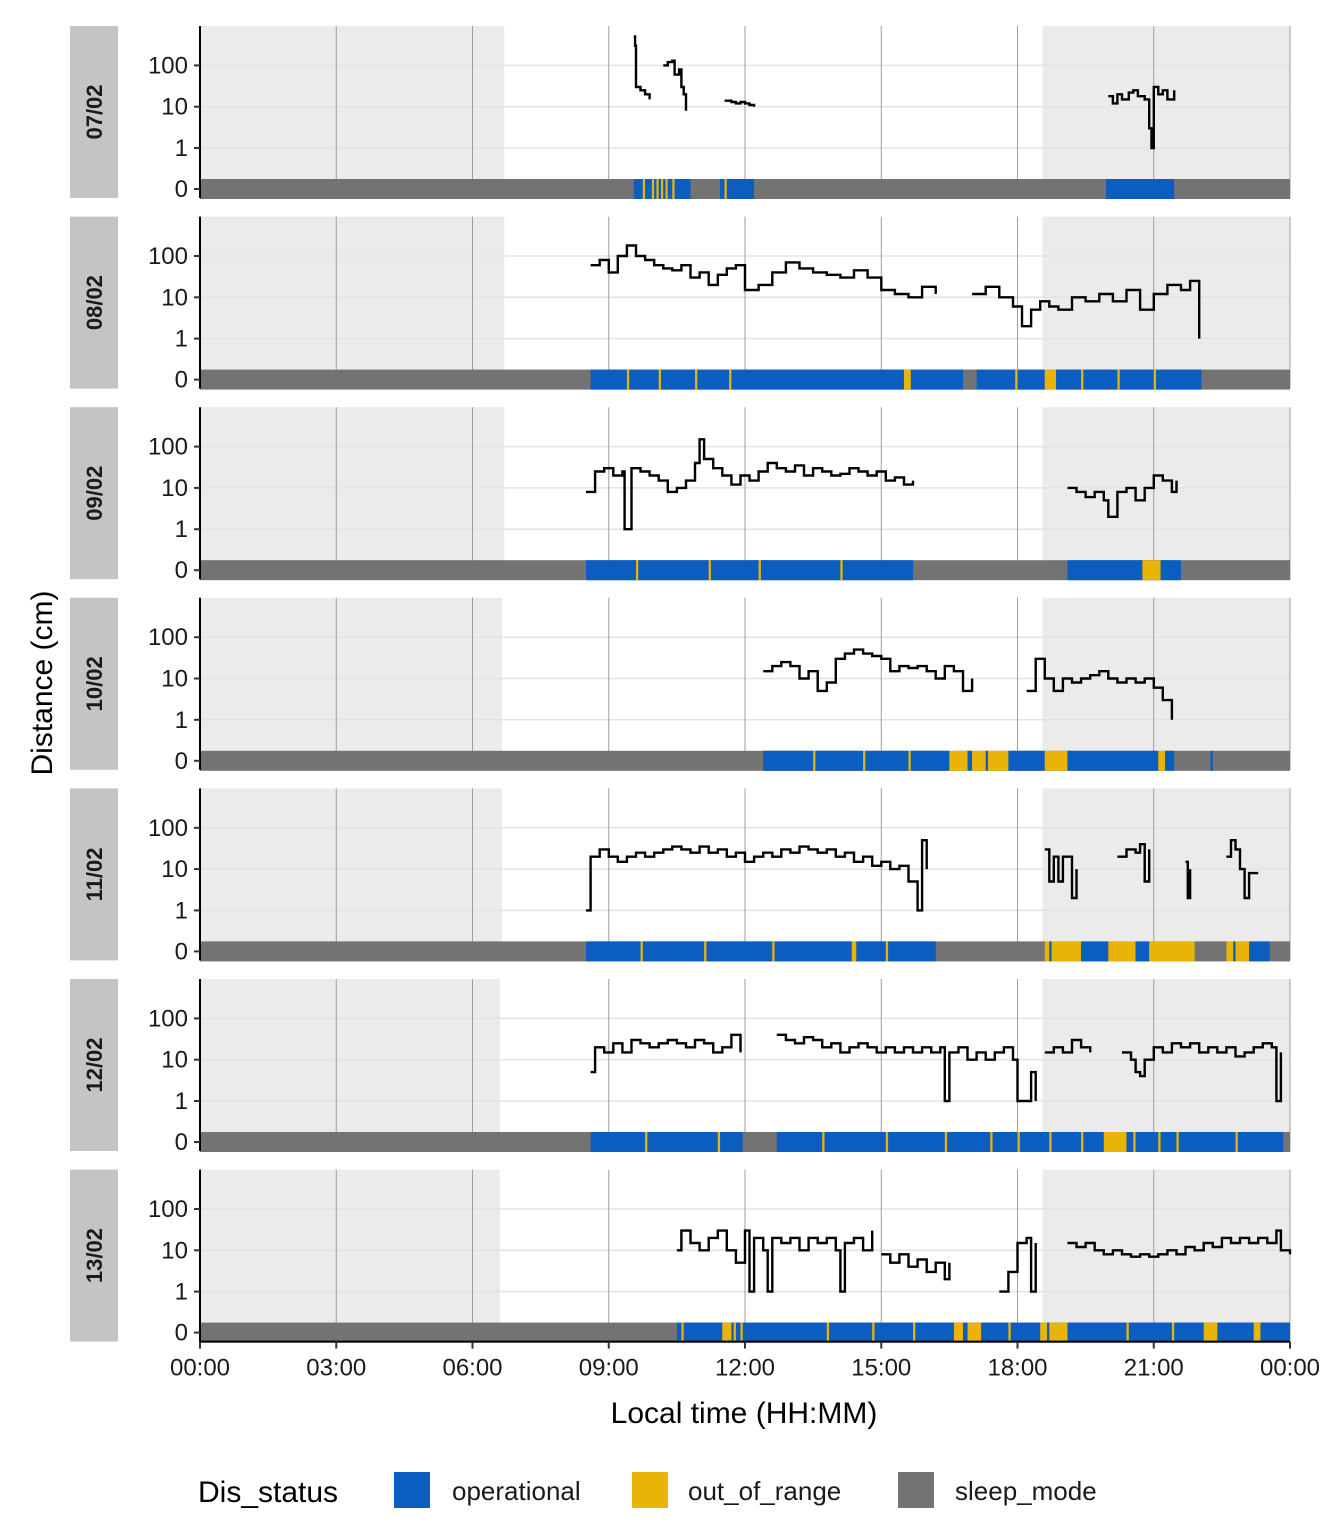 The width and height of the screenshot is (1344, 1536). I want to click on facet-strip-label: 13/02, so click(94, 1255).